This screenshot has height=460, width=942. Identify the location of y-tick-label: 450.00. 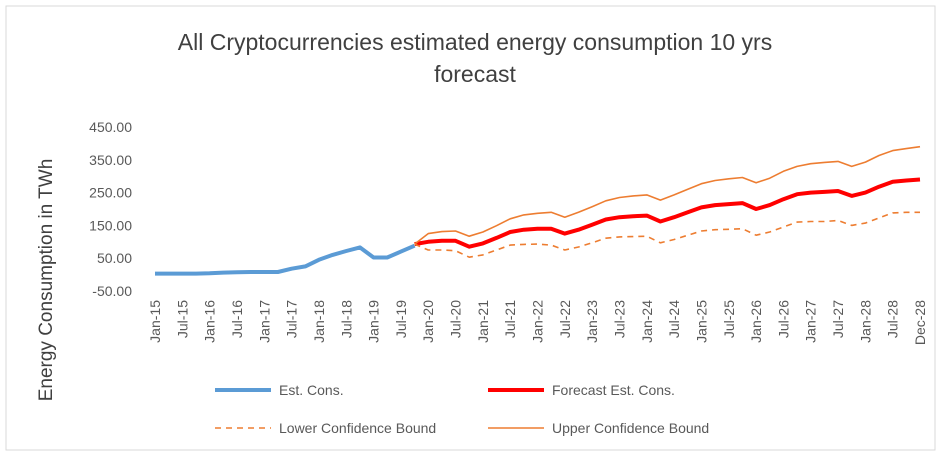
(110, 127).